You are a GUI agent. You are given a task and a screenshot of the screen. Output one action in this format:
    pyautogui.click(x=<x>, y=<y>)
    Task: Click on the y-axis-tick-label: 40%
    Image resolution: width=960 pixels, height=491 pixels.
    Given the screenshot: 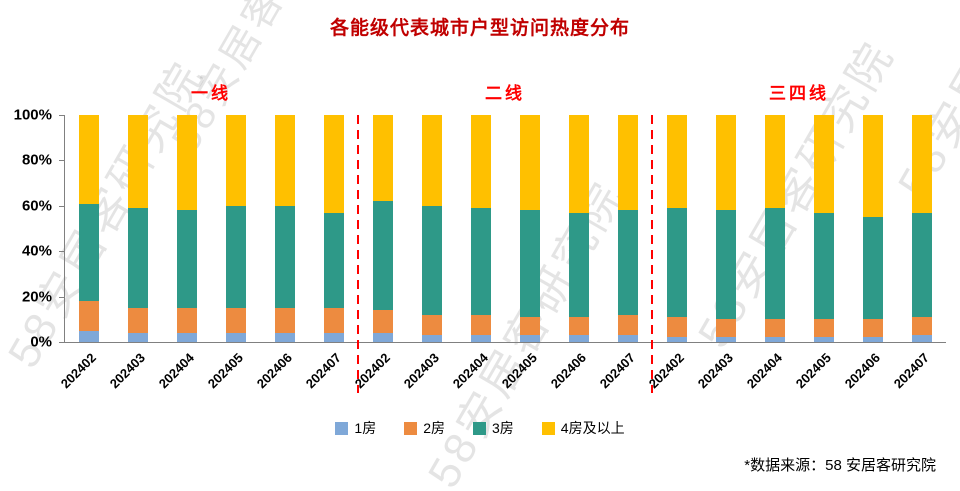 What is the action you would take?
    pyautogui.click(x=36, y=251)
    